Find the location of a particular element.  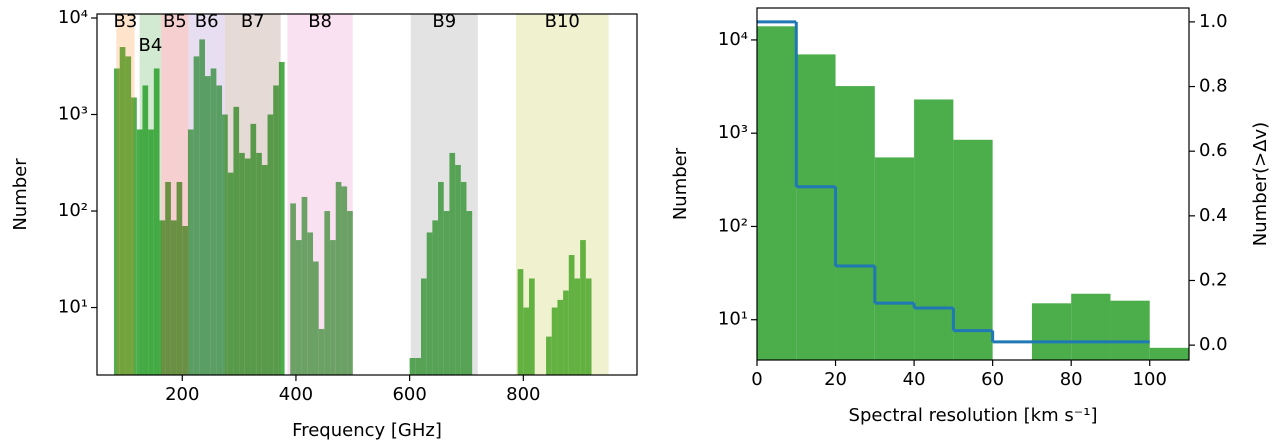

y2-tick-label: 0.2 is located at coordinates (1213, 279).